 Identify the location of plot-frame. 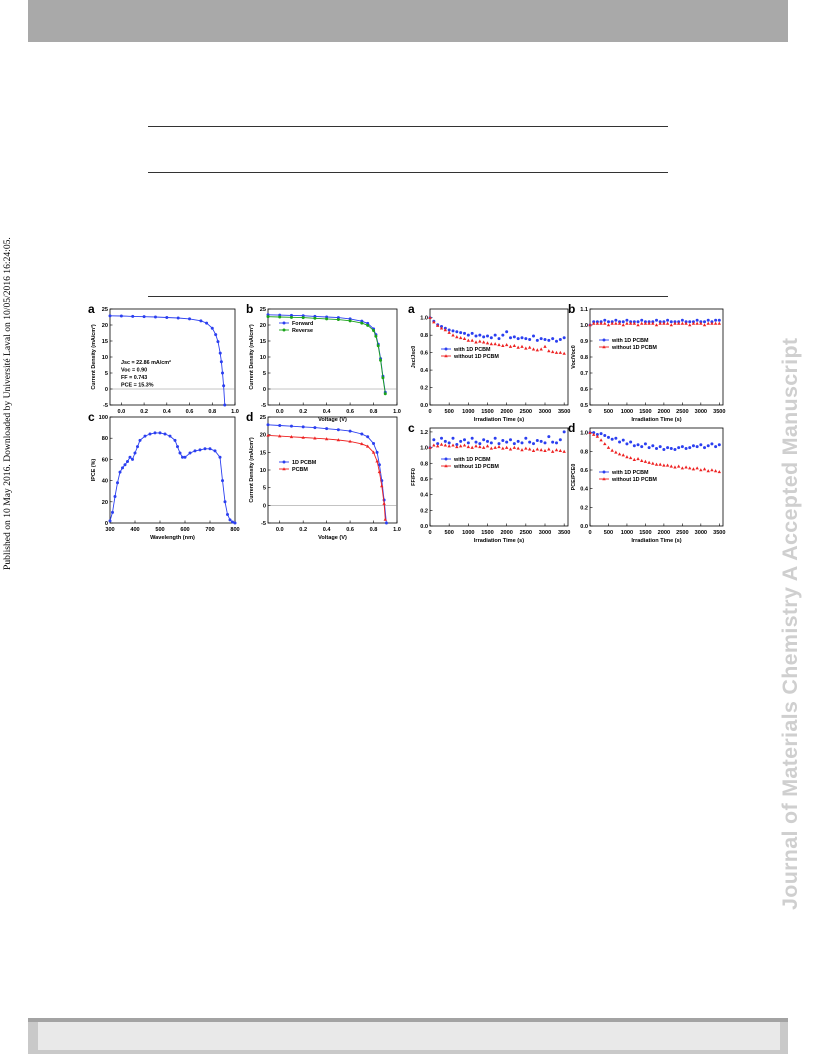
(499, 357).